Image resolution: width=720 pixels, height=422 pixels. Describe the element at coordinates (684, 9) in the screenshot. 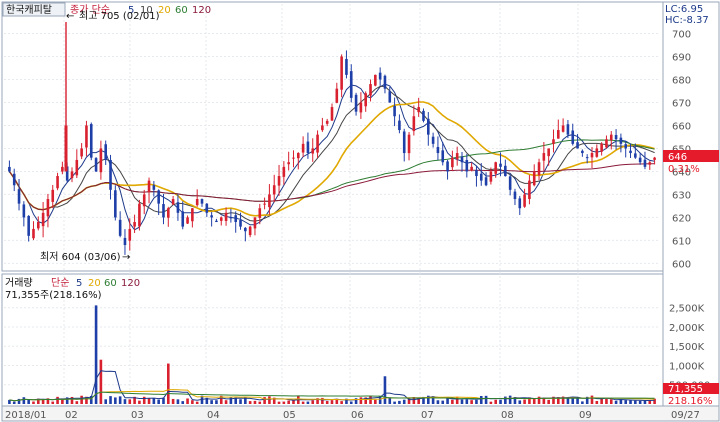

I see `lc-label: LC:6.95` at that location.